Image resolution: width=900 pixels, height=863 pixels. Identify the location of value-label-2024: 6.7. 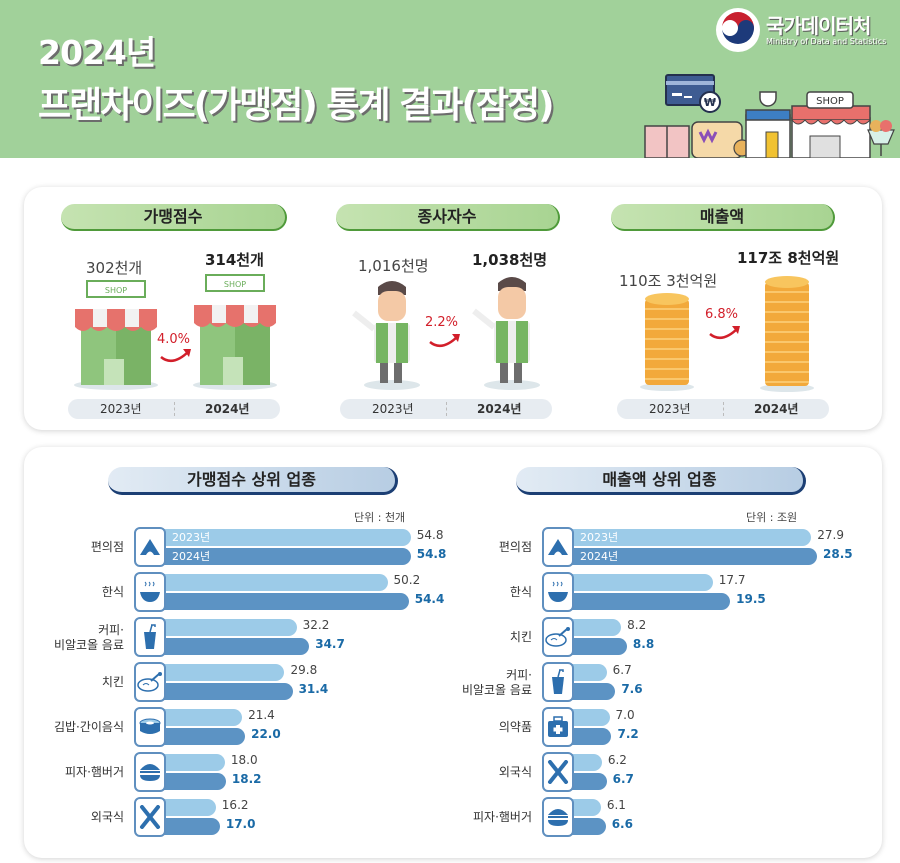
(623, 779).